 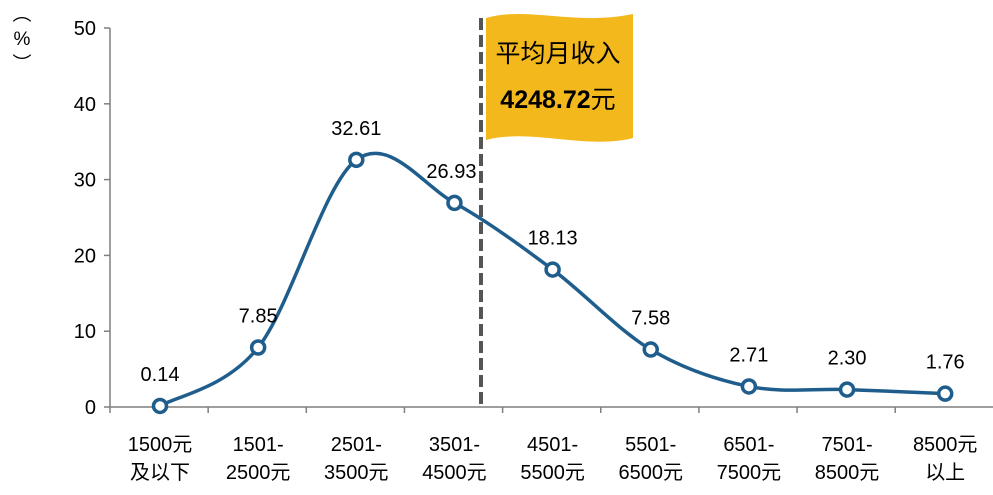 What do you see at coordinates (85, 181) in the screenshot?
I see `y-tick-label: 30` at bounding box center [85, 181].